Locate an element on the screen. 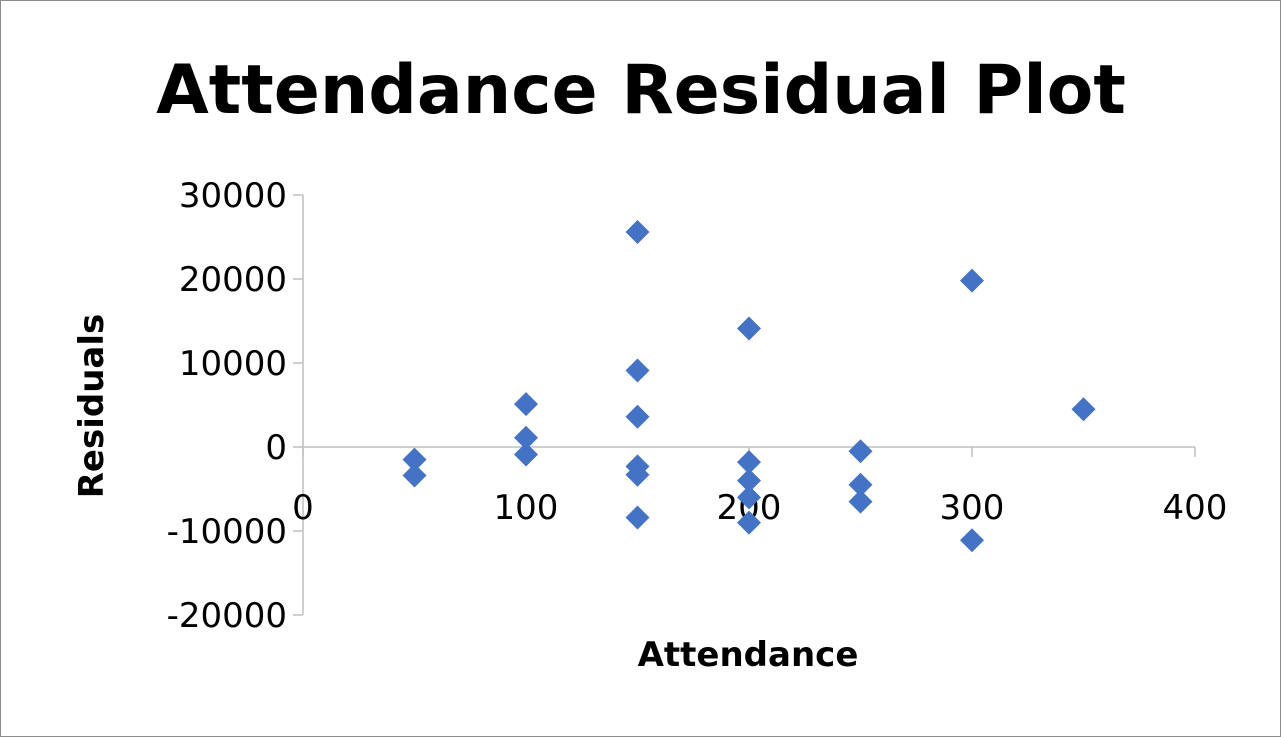 This screenshot has width=1281, height=737. chart-title: Attendance Residual Plot is located at coordinates (641, 90).